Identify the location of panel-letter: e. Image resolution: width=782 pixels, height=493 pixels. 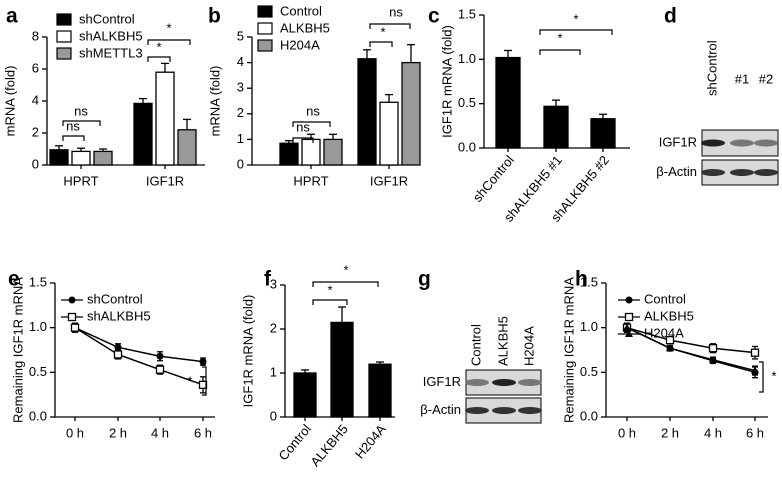
(14, 279).